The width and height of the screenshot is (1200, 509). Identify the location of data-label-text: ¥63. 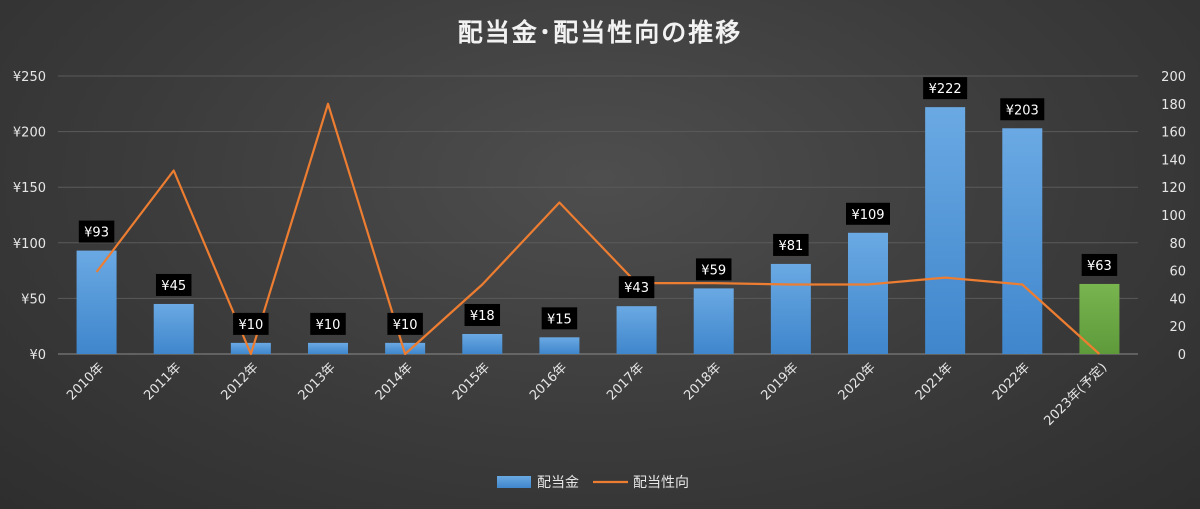
(1099, 266).